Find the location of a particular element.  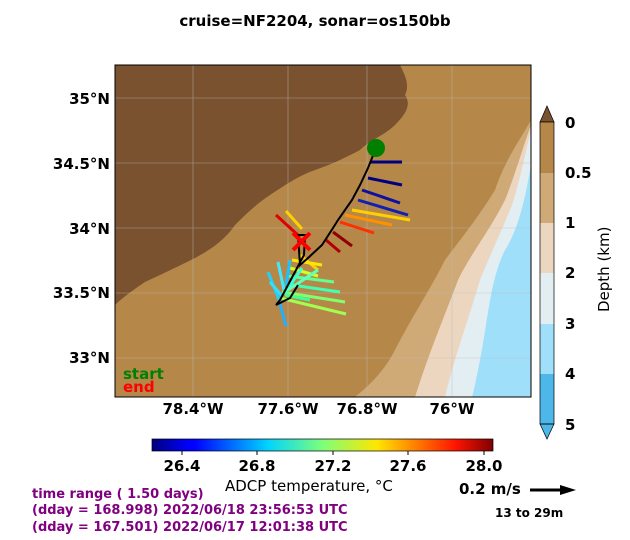

start-time-text: (dday = 167.501) 2022/06/17 12:01:38 UTC is located at coordinates (190, 527).